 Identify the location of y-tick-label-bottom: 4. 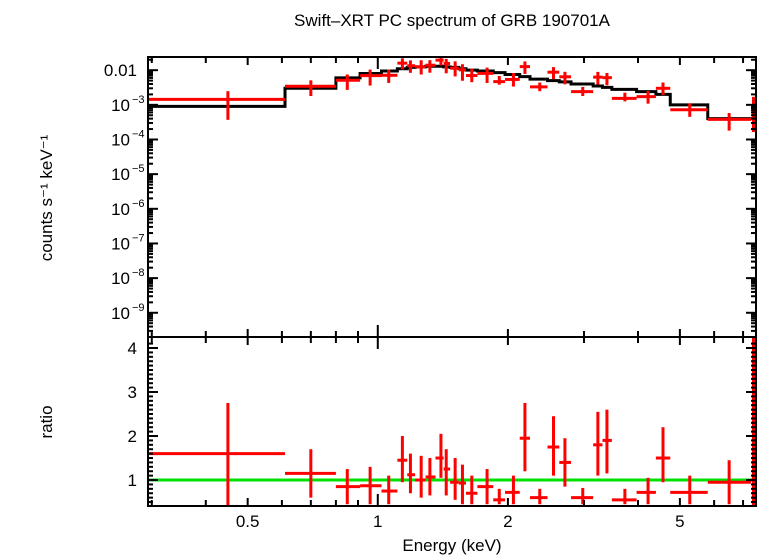
(132, 348).